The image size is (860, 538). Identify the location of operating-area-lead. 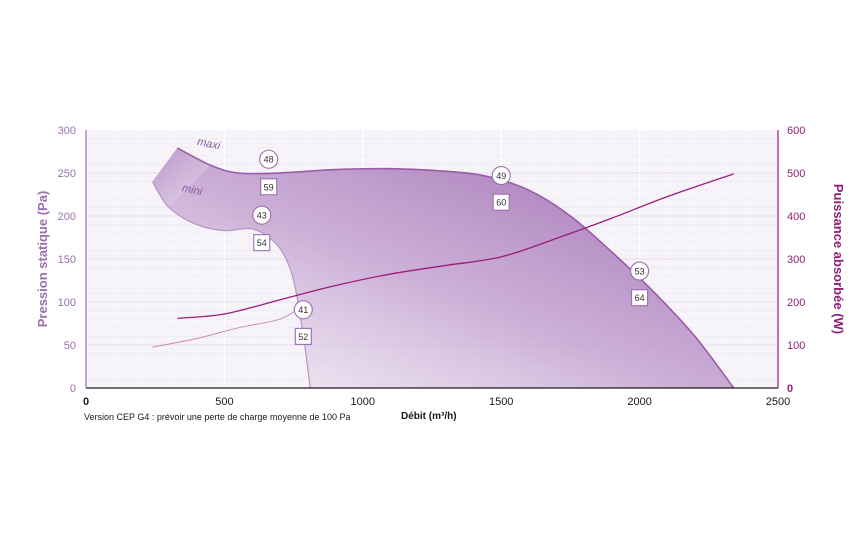
(181, 178).